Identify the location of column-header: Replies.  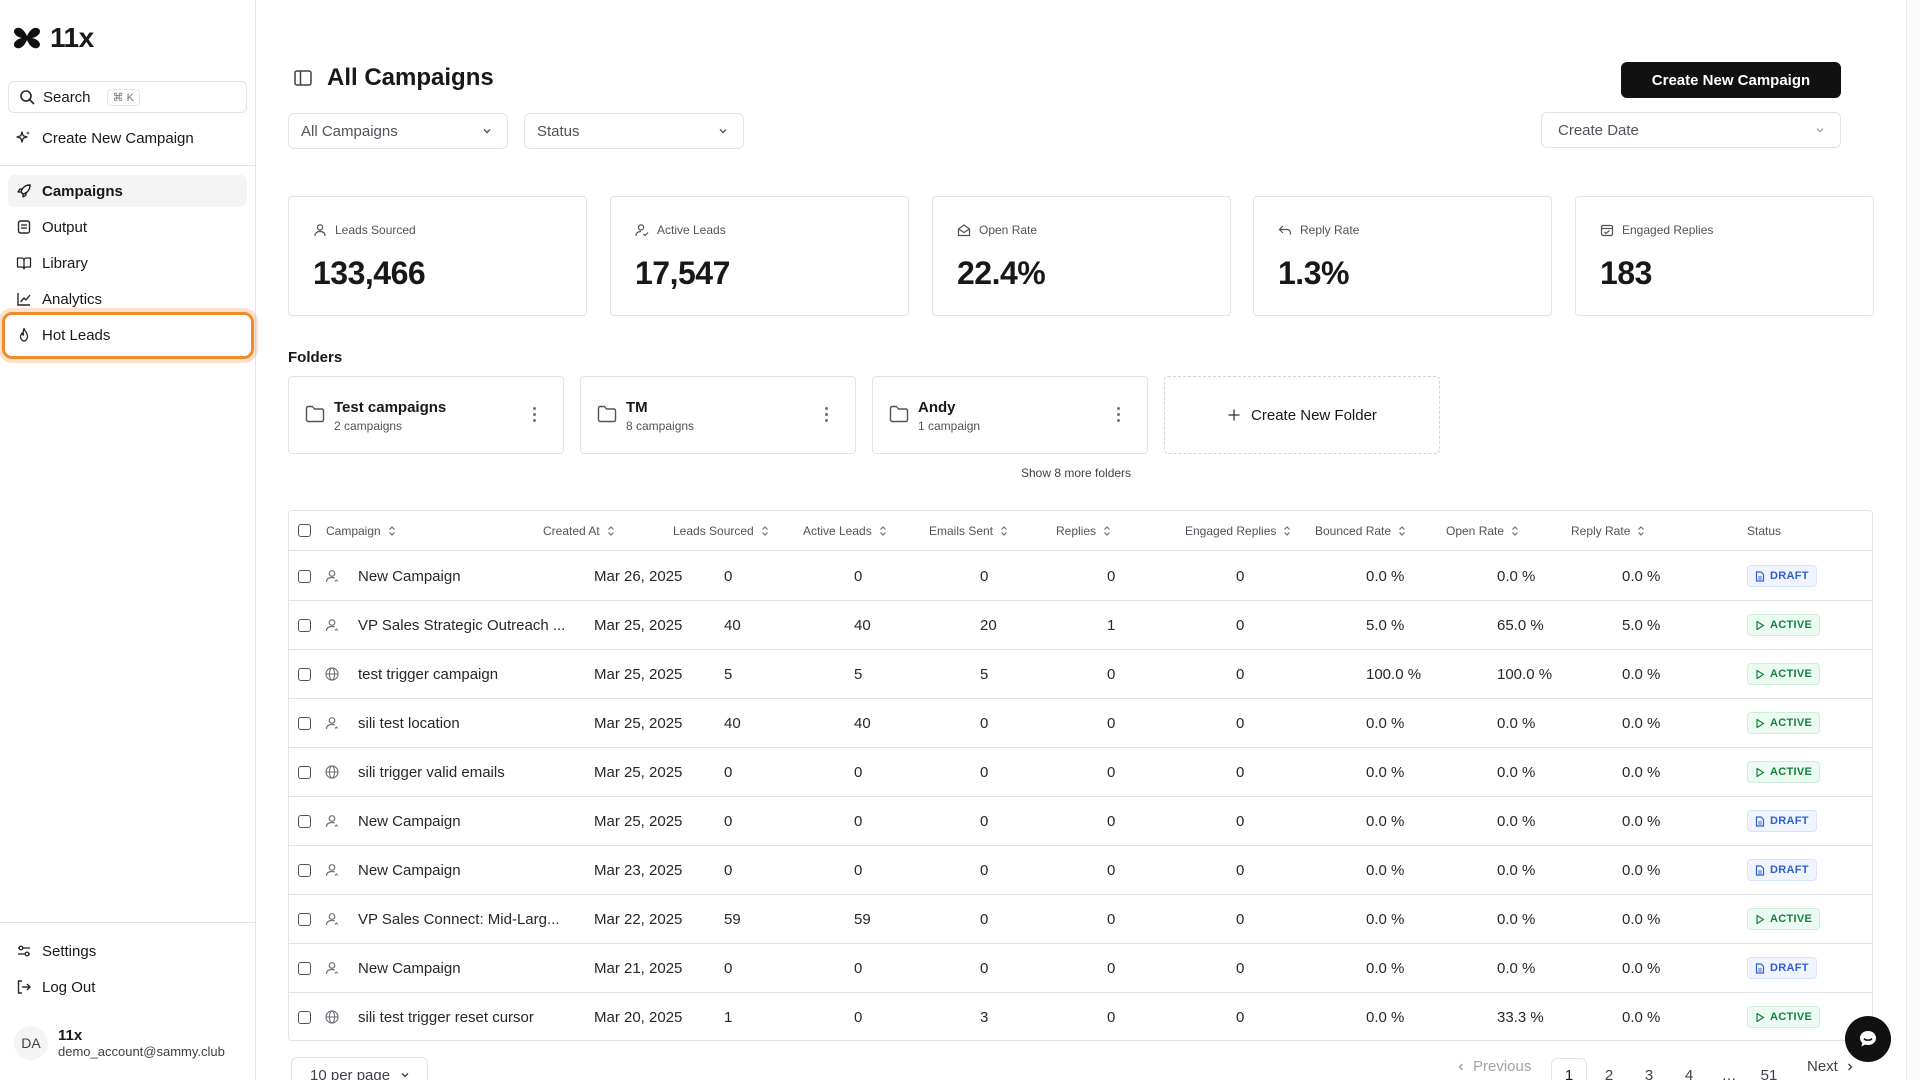
(1084, 531).